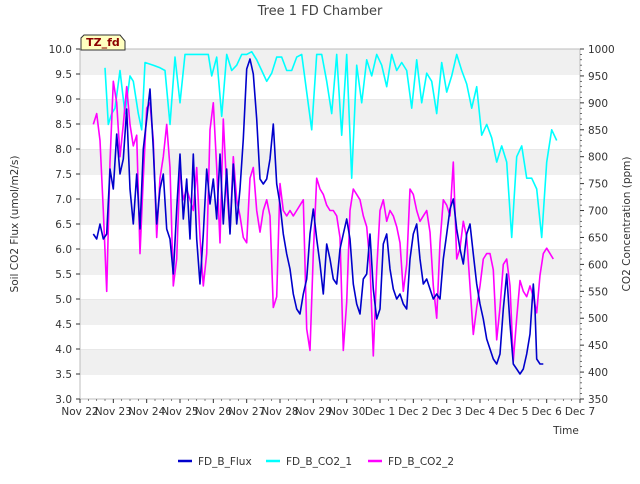 This screenshot has width=640, height=484. What do you see at coordinates (598, 212) in the screenshot?
I see `y-right-tick-label: 700` at bounding box center [598, 212].